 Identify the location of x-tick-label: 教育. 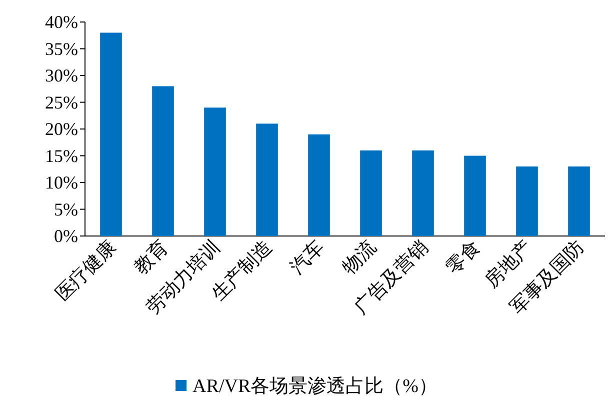
(151, 257).